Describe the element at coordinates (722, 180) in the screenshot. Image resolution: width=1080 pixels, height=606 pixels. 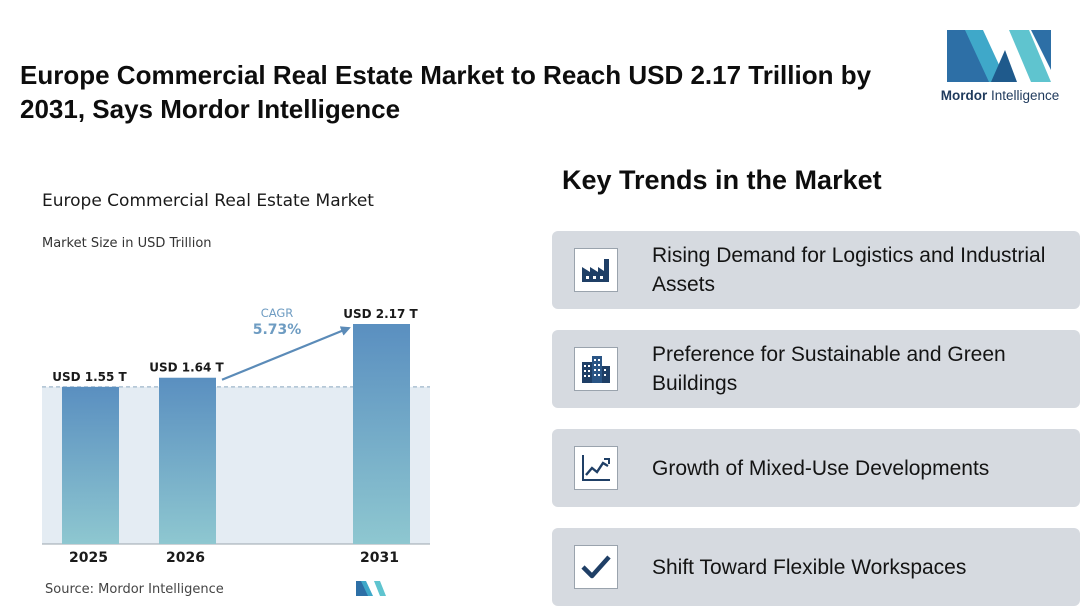
I see `trends-title: Key Trends in the Market` at that location.